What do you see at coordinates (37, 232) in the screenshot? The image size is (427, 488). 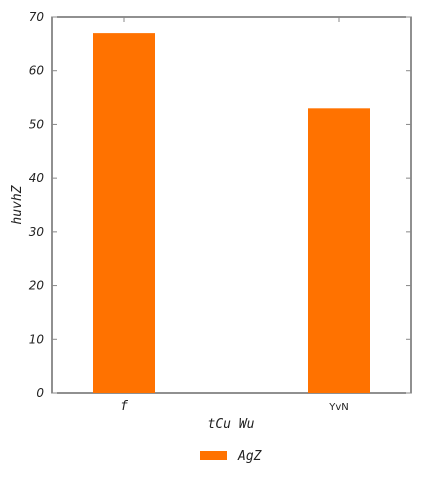 I see `y-tick-label: 30` at bounding box center [37, 232].